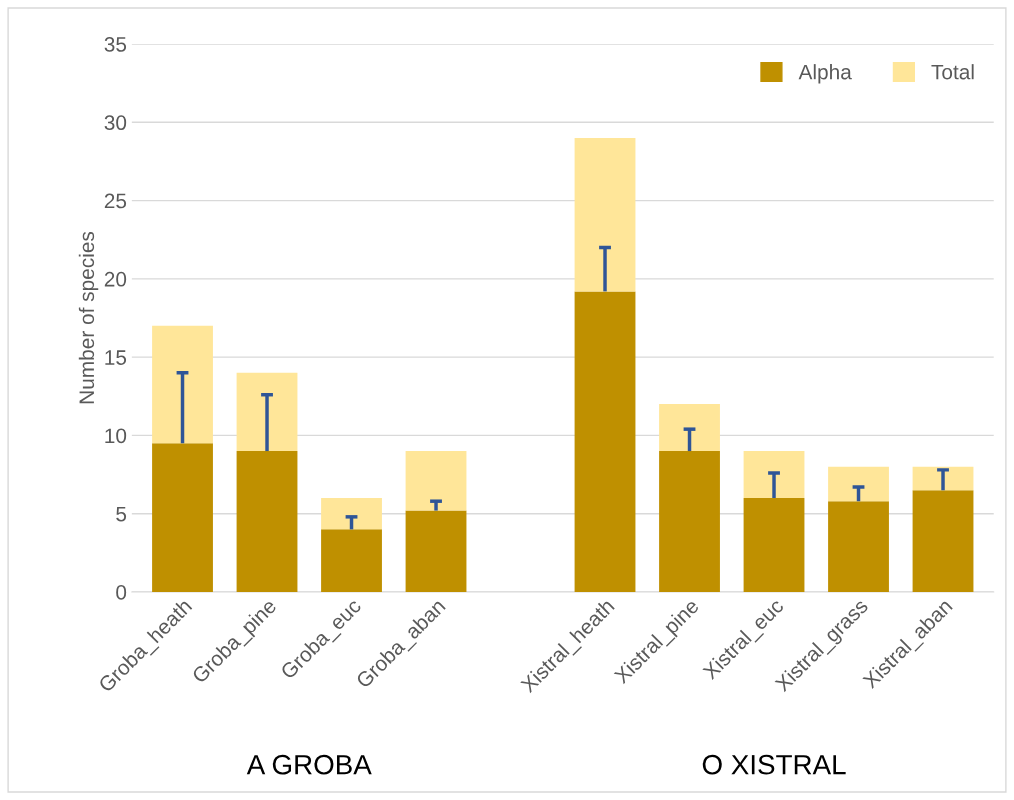 The height and width of the screenshot is (800, 1014). Describe the element at coordinates (309, 764) in the screenshot. I see `text: A GROBA` at that location.